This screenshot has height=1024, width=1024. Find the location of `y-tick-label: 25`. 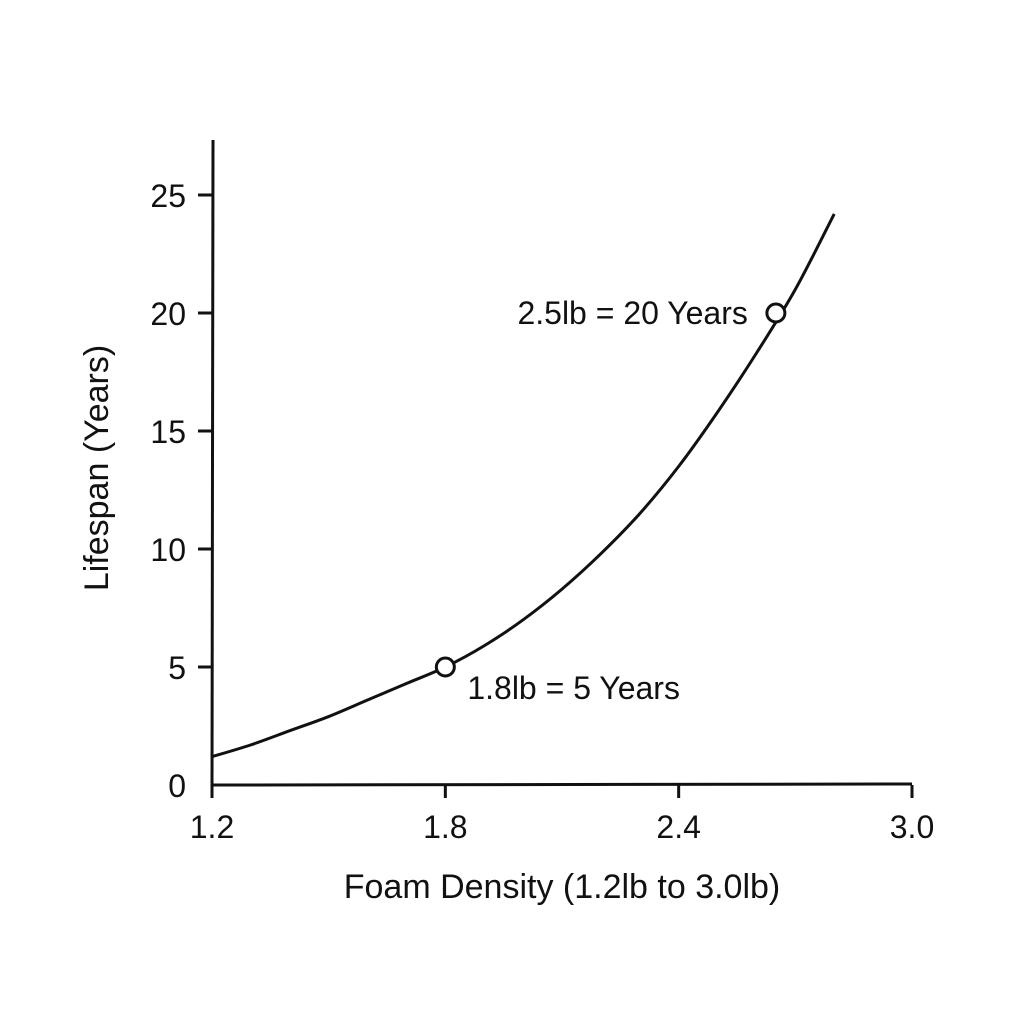

y-tick-label: 25 is located at coordinates (168, 196).